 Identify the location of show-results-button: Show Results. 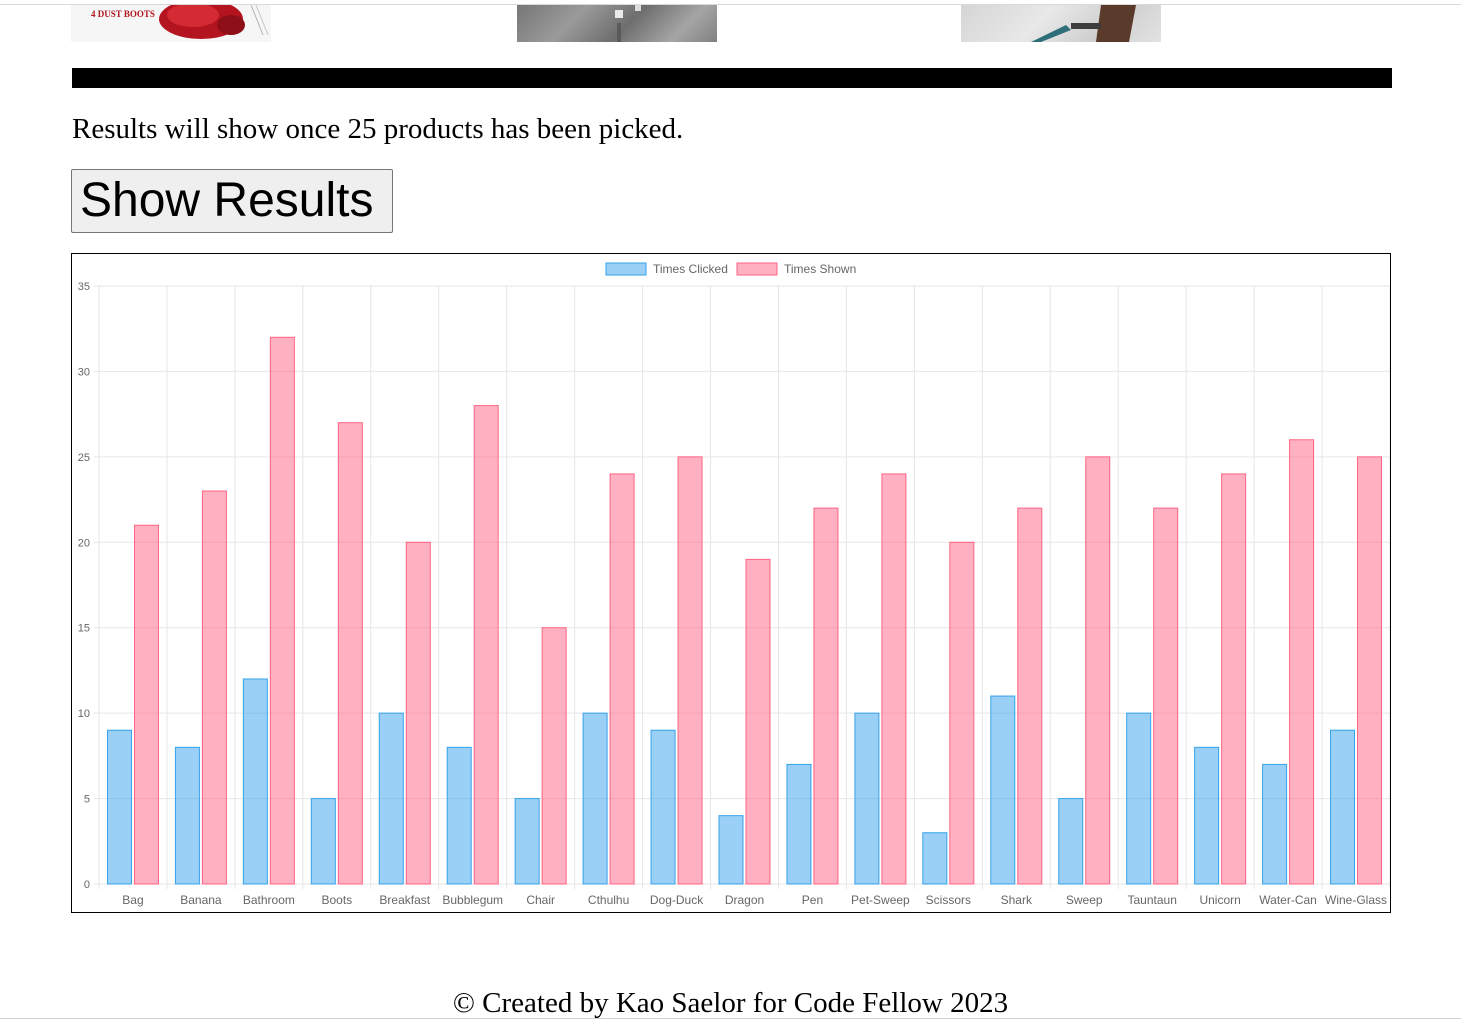
(232, 201).